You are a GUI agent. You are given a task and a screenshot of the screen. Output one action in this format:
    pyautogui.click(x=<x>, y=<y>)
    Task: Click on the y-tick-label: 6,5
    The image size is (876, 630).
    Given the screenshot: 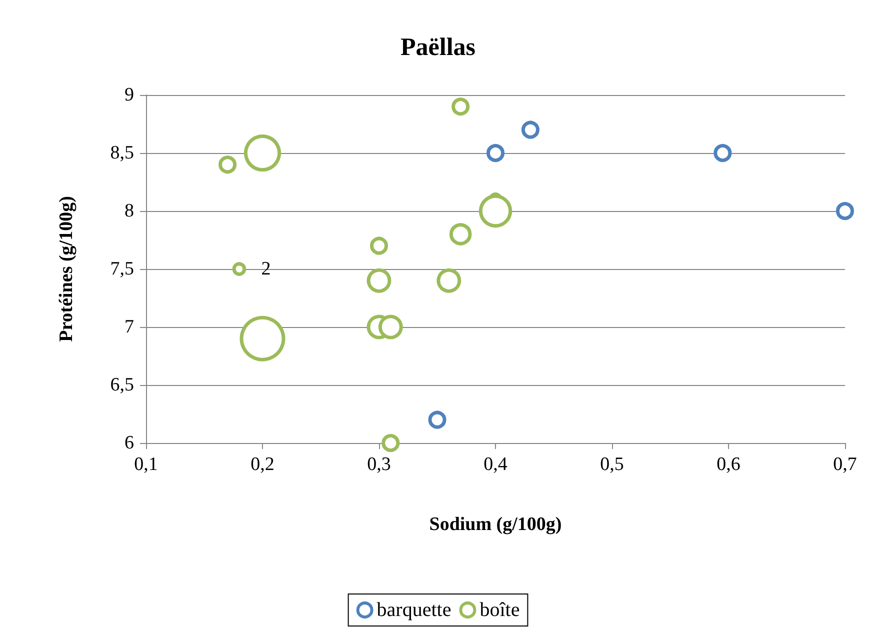 What is the action you would take?
    pyautogui.click(x=122, y=385)
    